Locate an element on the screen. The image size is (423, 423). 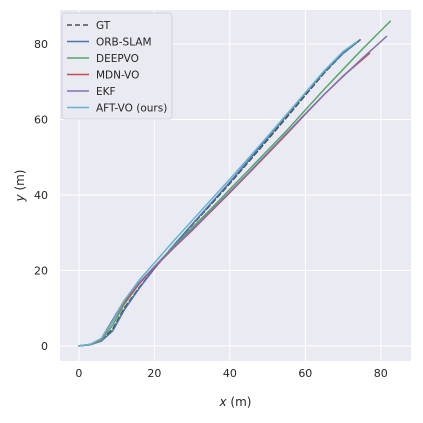
legend-entry: AFT-VO (ours) is located at coordinates (131, 109).